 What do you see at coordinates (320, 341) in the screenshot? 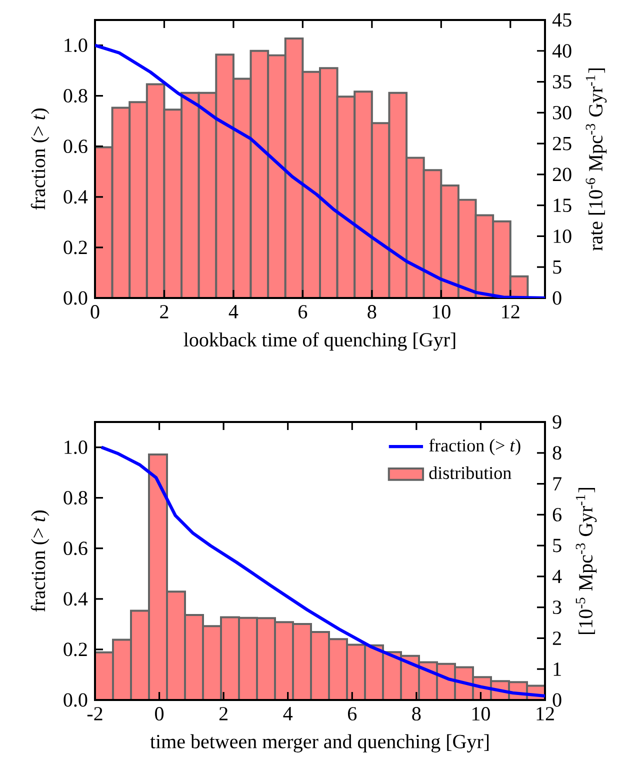
I see `x-axis-title: lookback time of quenching [Gyr]` at bounding box center [320, 341].